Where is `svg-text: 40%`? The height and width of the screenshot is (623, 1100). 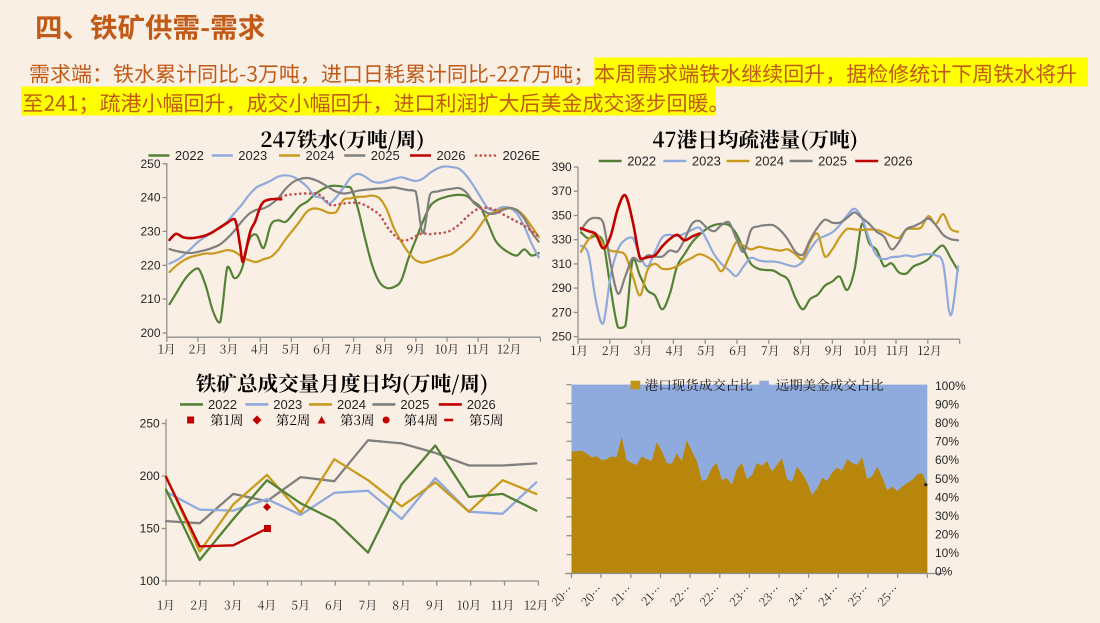
svg-text: 40% is located at coordinates (947, 497).